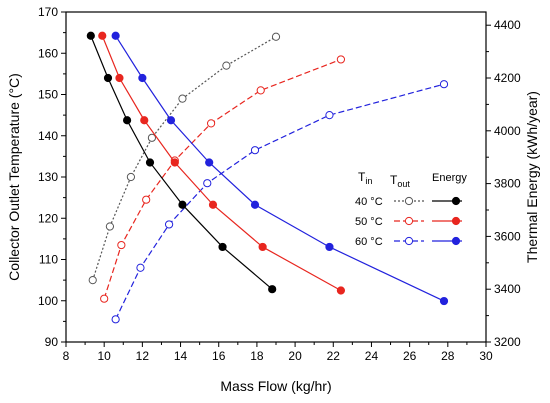 This screenshot has height=403, width=550. Describe the element at coordinates (410, 356) in the screenshot. I see `x-tick-label: 26` at that location.